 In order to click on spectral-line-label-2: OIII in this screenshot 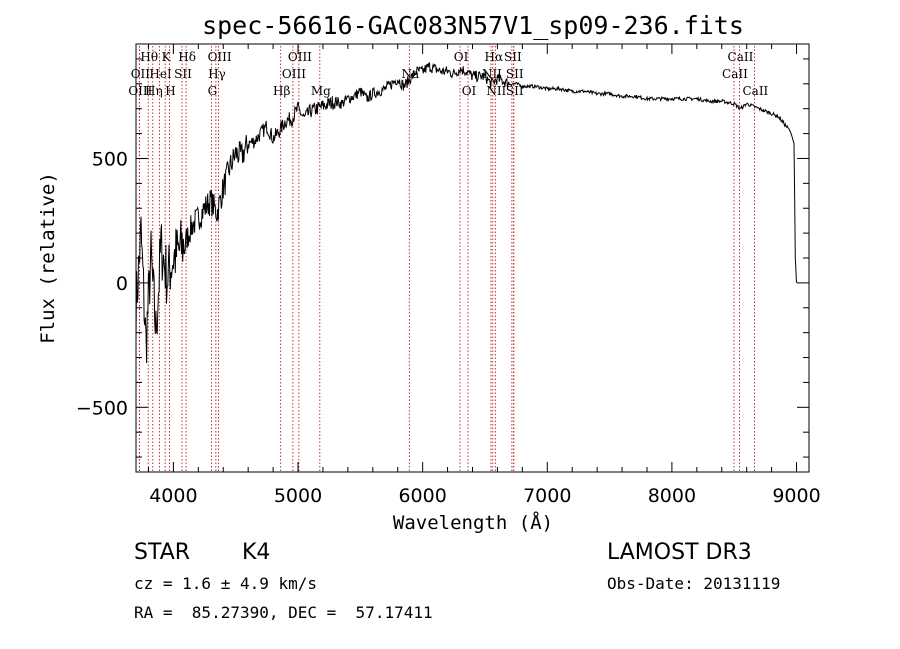, I will do `click(140, 91)`.